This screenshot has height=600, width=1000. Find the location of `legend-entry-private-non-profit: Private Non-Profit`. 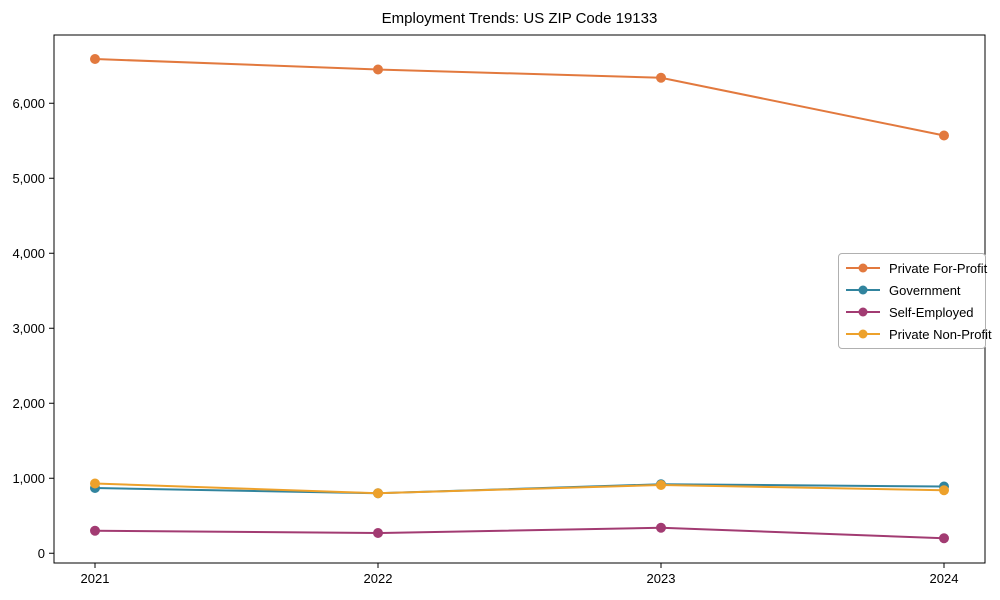

legend-entry-private-non-profit: Private Non-Profit is located at coordinates (918, 334).